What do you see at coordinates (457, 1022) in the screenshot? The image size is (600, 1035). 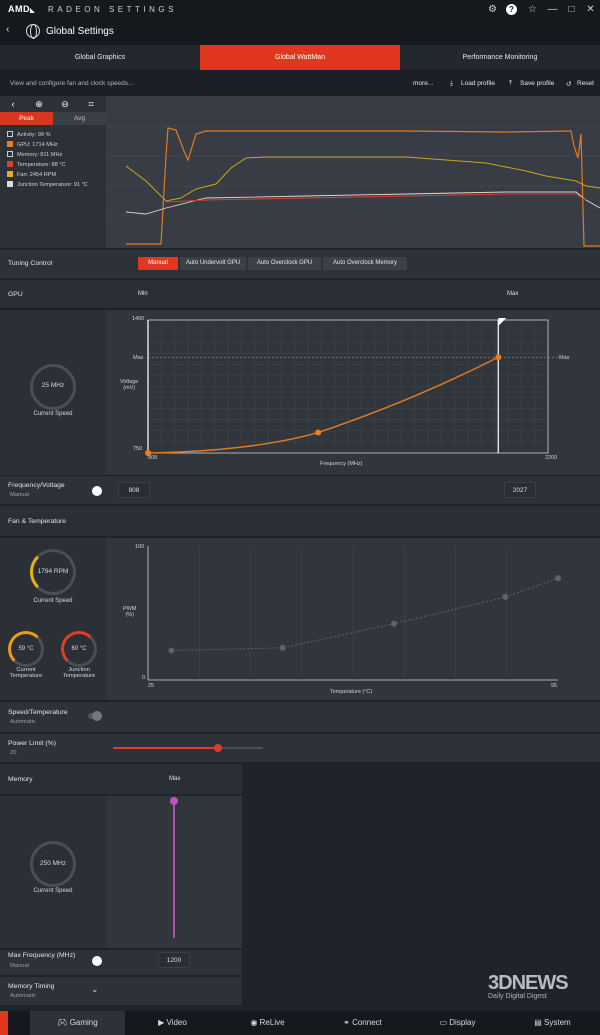 I see `nav-display: ▭ Display` at bounding box center [457, 1022].